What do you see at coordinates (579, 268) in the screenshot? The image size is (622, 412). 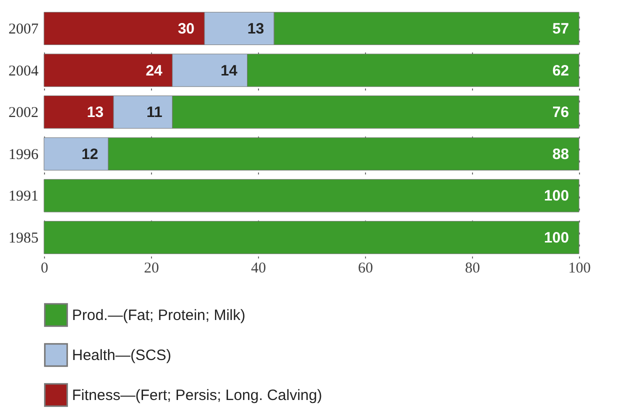 I see `x-tick-label: 100` at bounding box center [579, 268].